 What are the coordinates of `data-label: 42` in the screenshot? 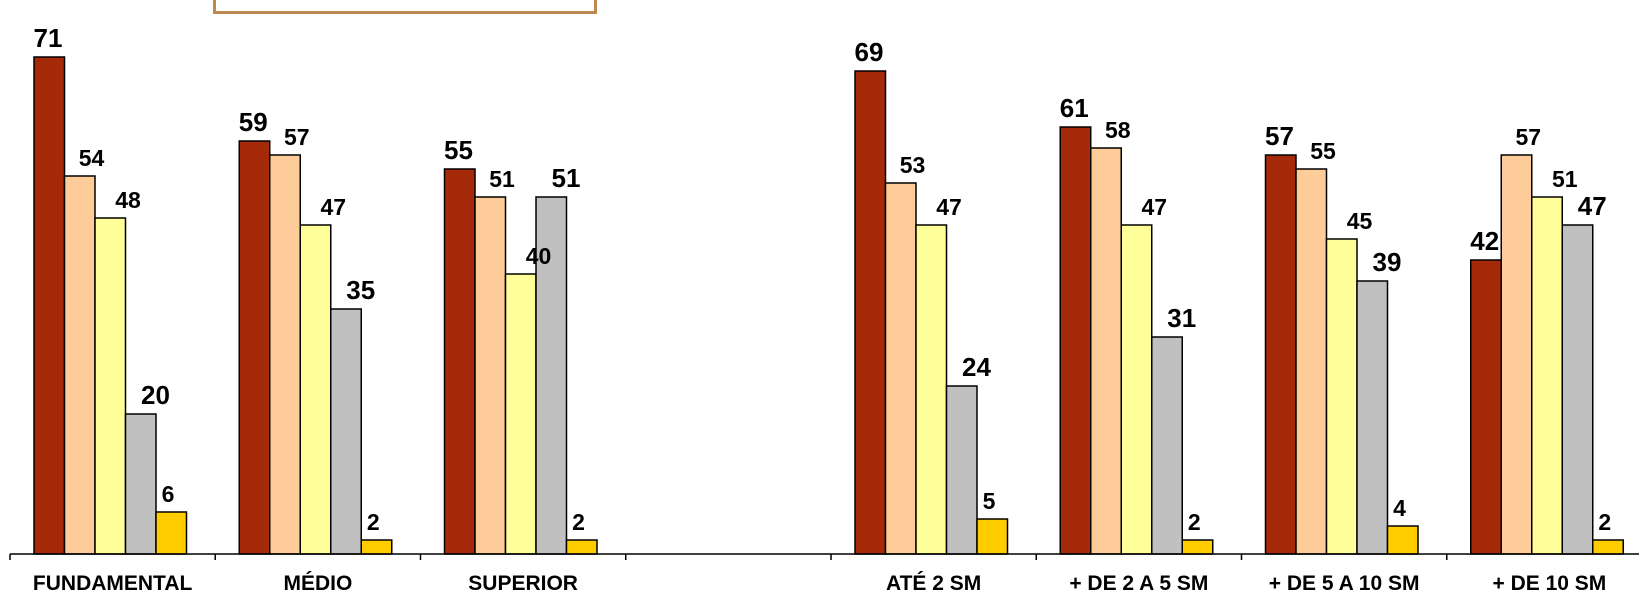 It's located at (1484, 241).